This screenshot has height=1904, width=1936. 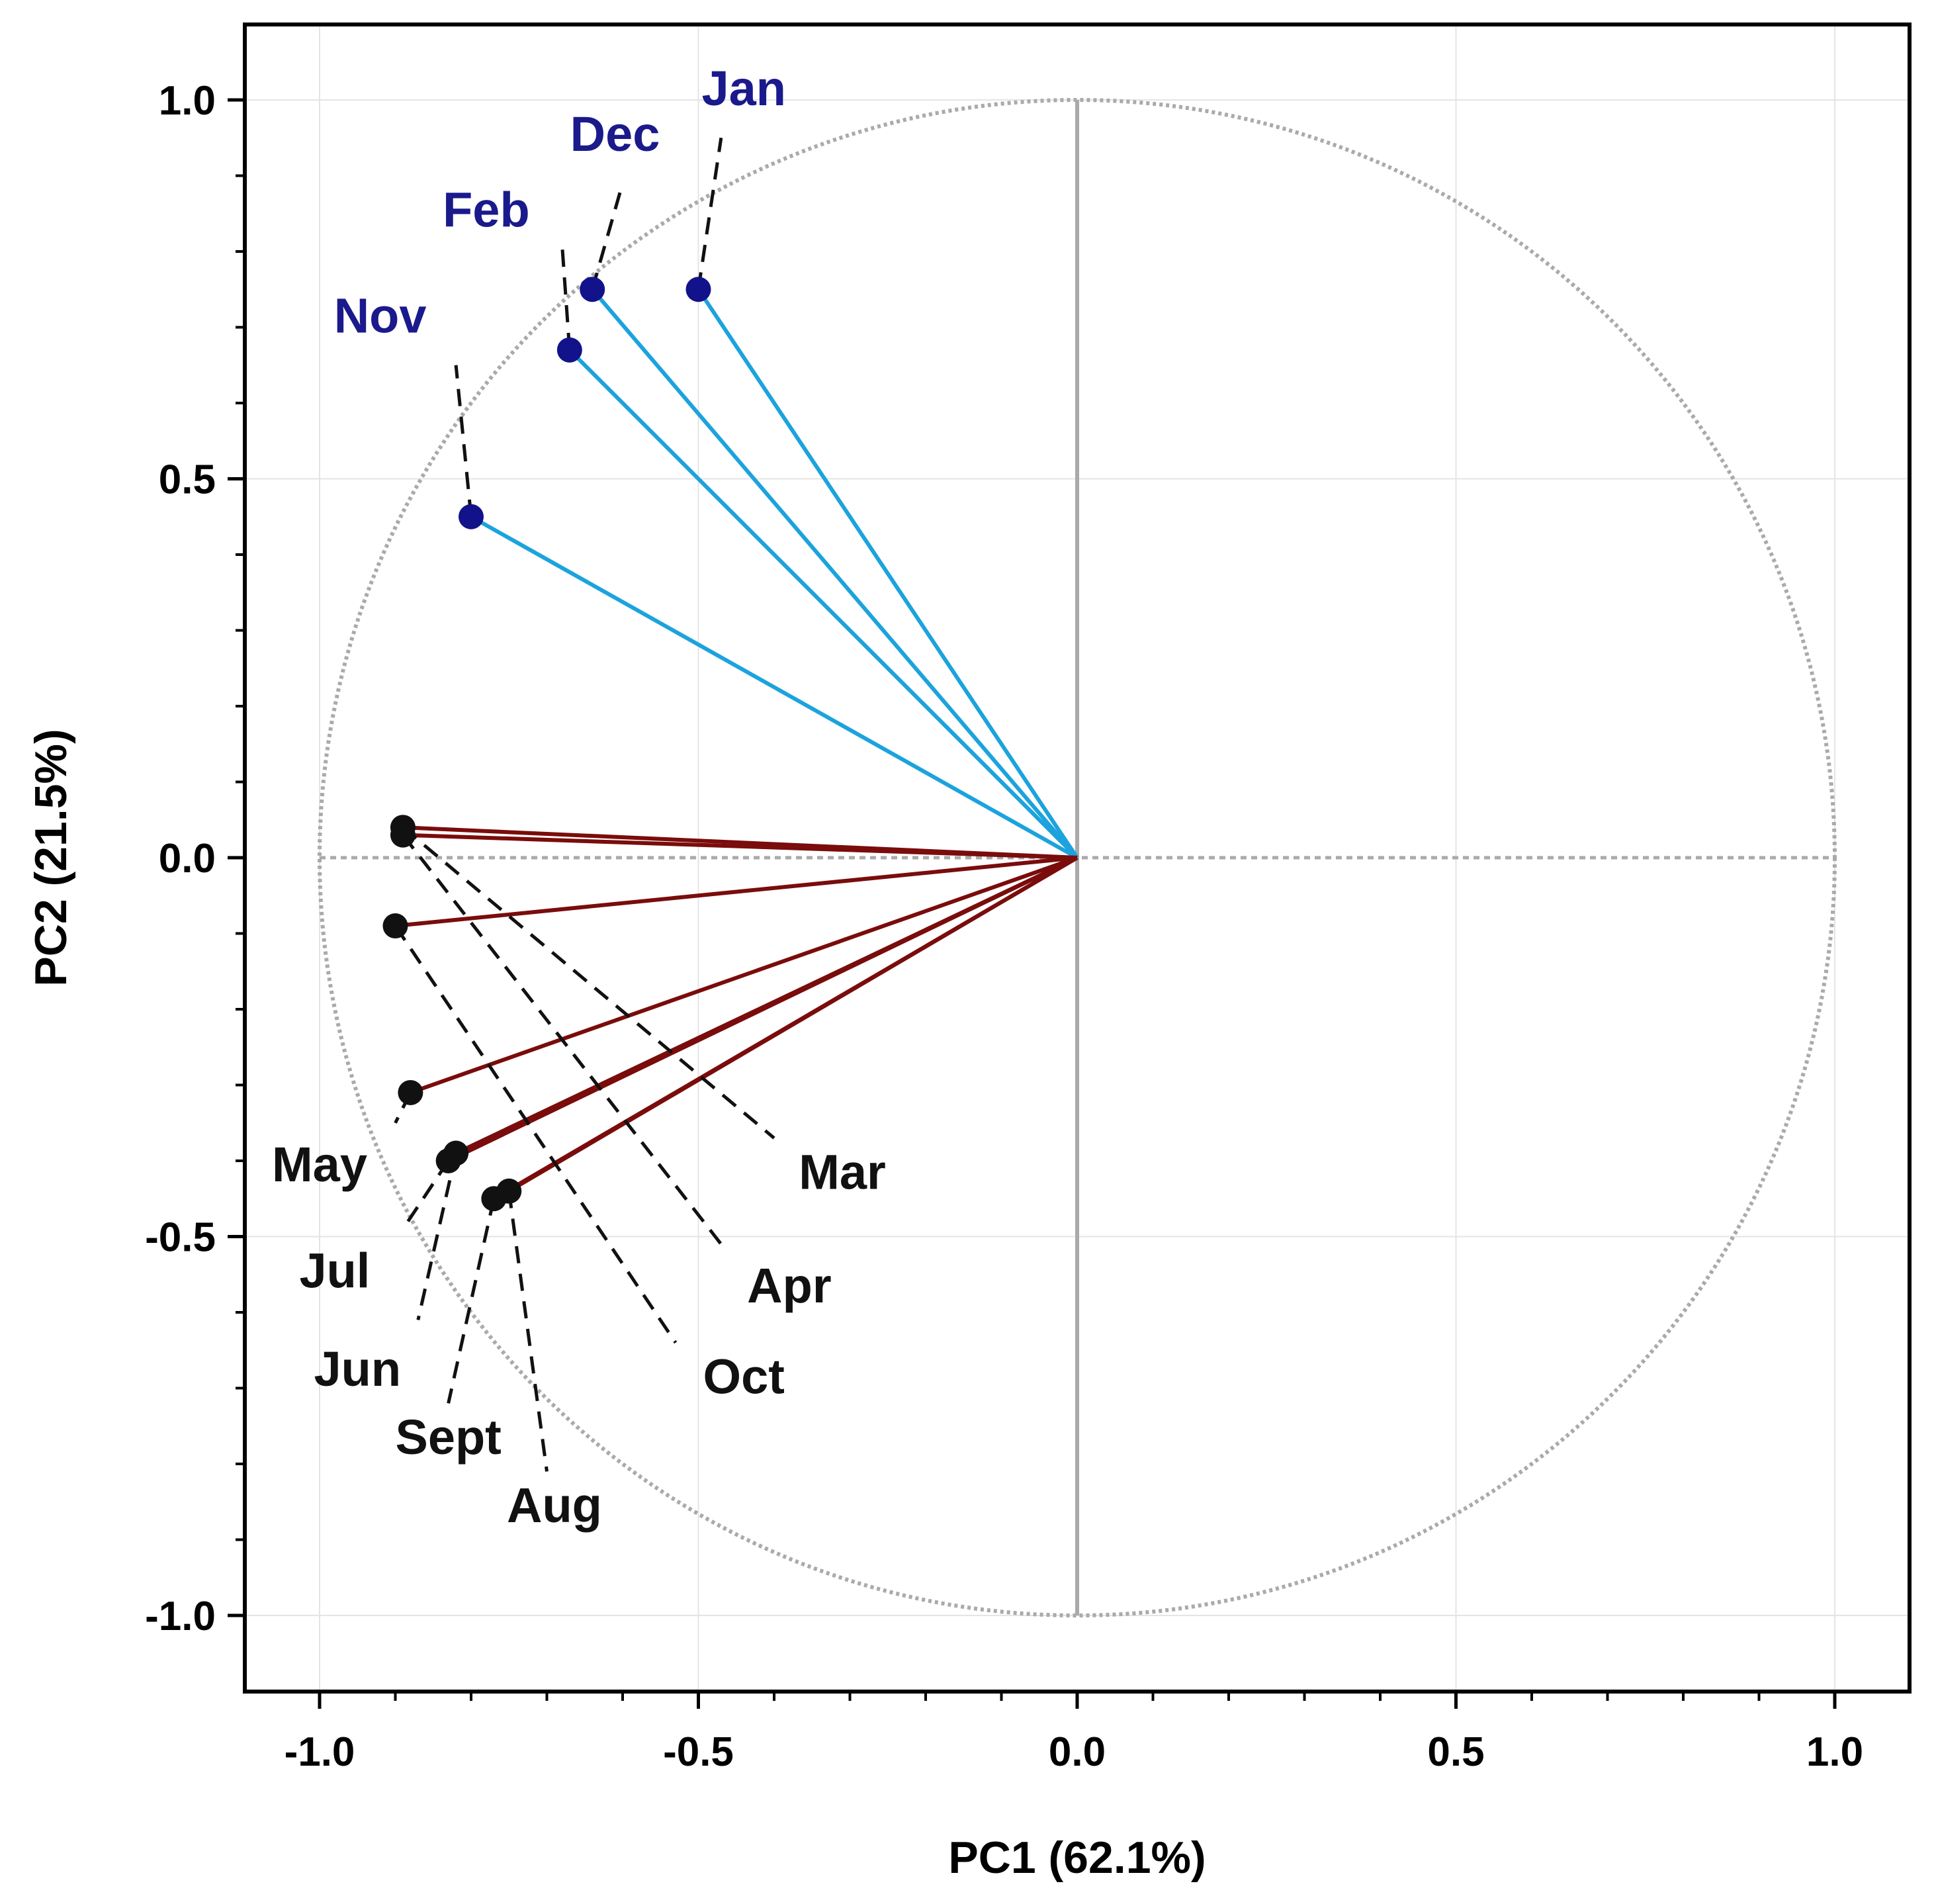 What do you see at coordinates (842, 1171) in the screenshot?
I see `label-mar: Mar` at bounding box center [842, 1171].